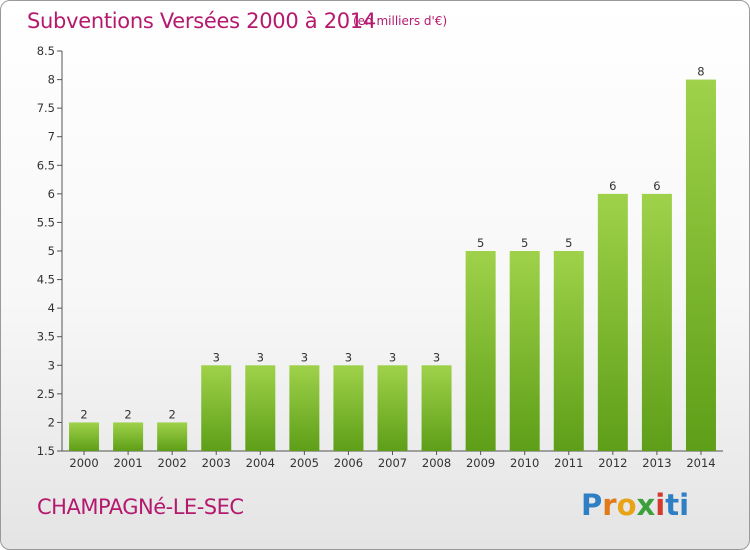 This screenshot has width=750, height=550. Describe the element at coordinates (51, 80) in the screenshot. I see `y-tick-label: 8` at that location.